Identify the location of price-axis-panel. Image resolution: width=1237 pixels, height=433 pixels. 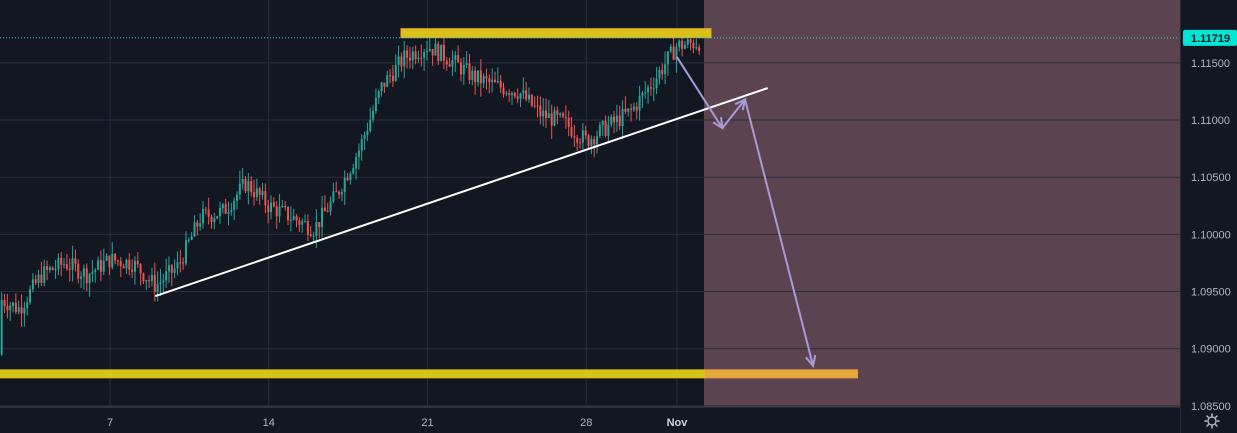
(1208, 216).